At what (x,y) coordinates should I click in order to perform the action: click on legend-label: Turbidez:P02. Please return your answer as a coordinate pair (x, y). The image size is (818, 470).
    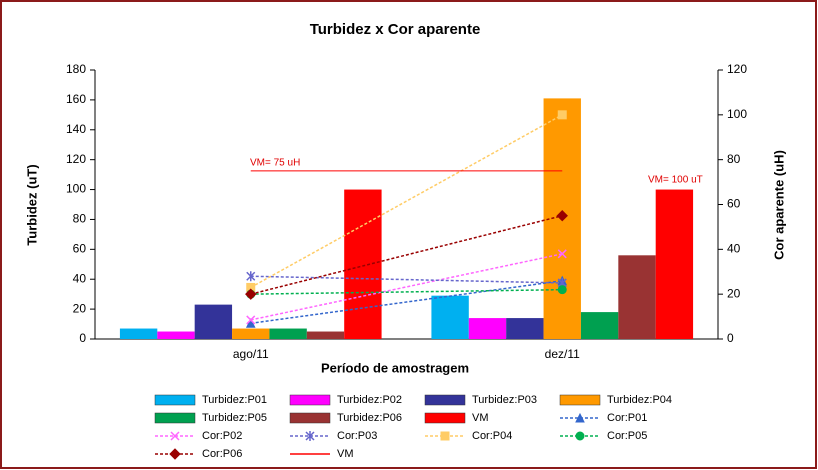
    Looking at the image, I should click on (369, 400).